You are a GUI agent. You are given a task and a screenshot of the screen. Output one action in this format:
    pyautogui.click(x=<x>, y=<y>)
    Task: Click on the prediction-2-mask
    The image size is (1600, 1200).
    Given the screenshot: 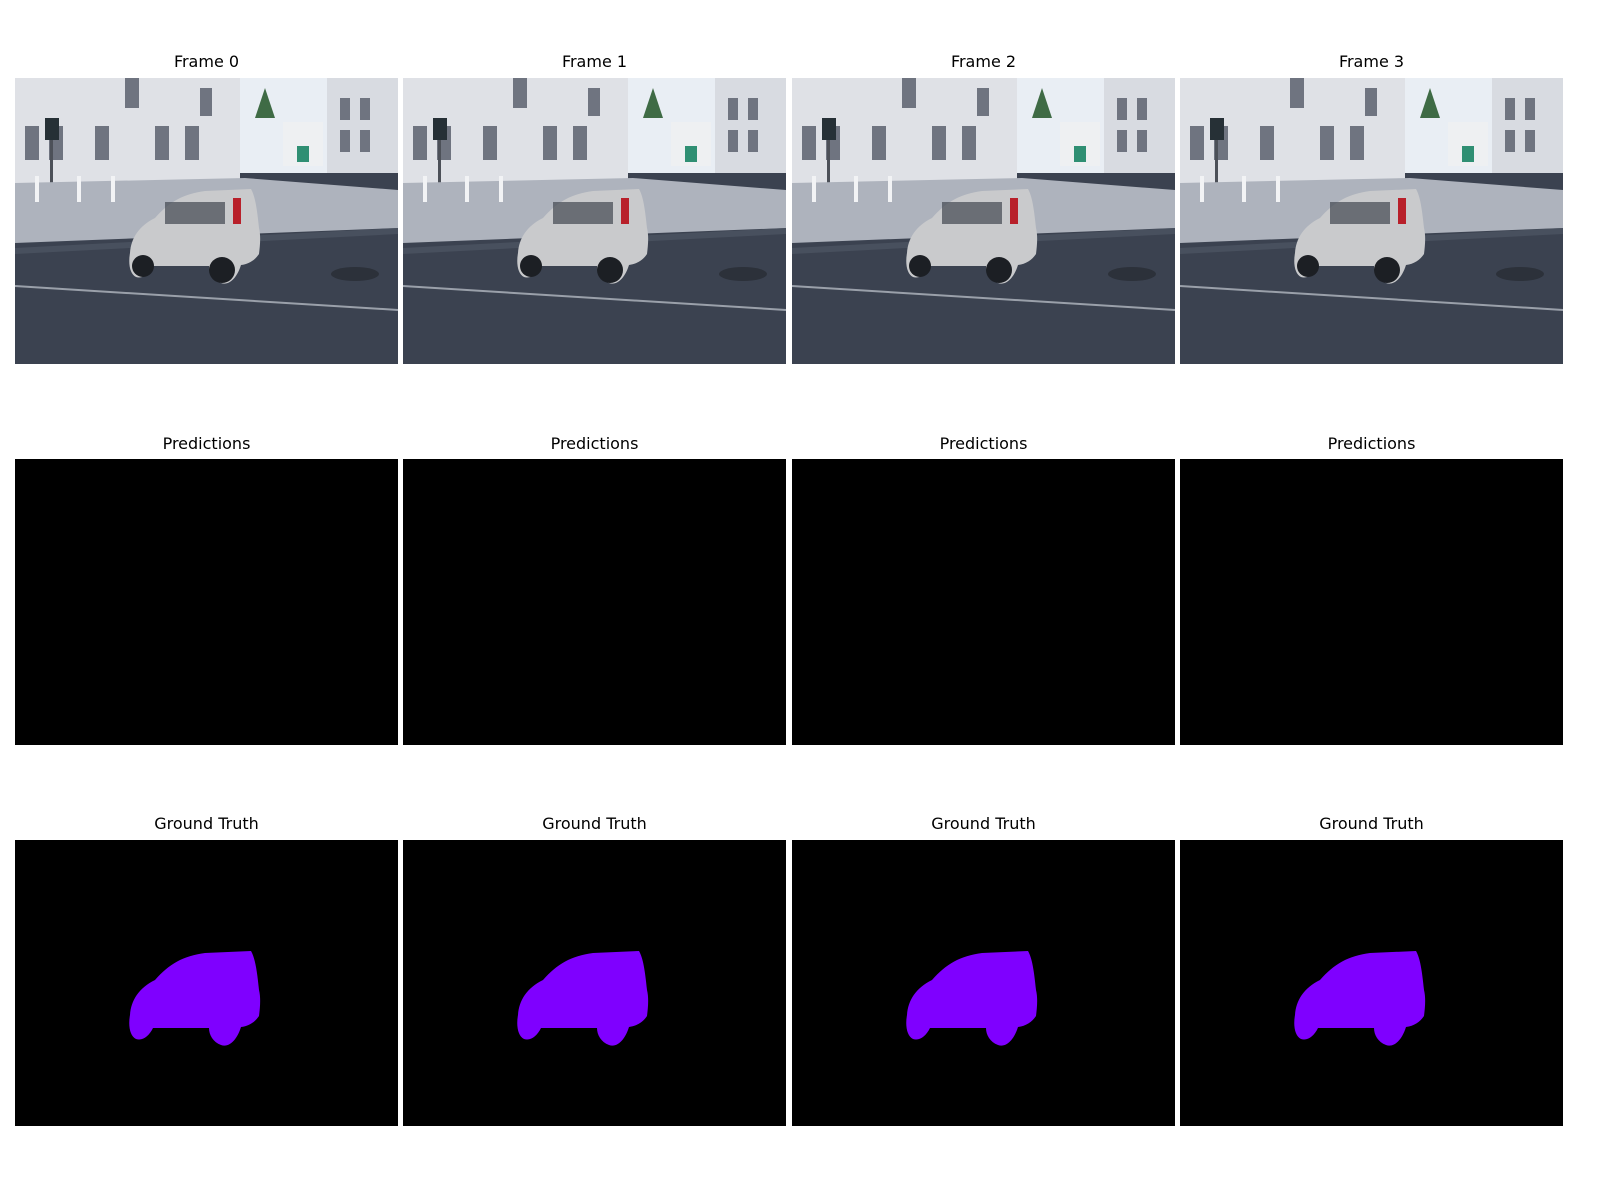 What is the action you would take?
    pyautogui.click(x=983, y=602)
    